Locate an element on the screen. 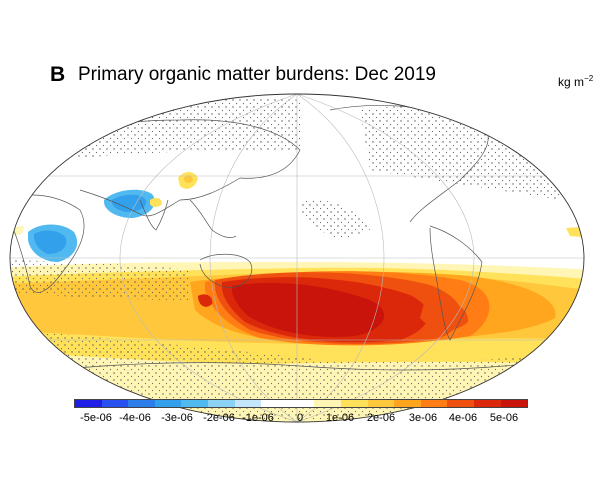  units-label: kg m−2 is located at coordinates (575, 81).